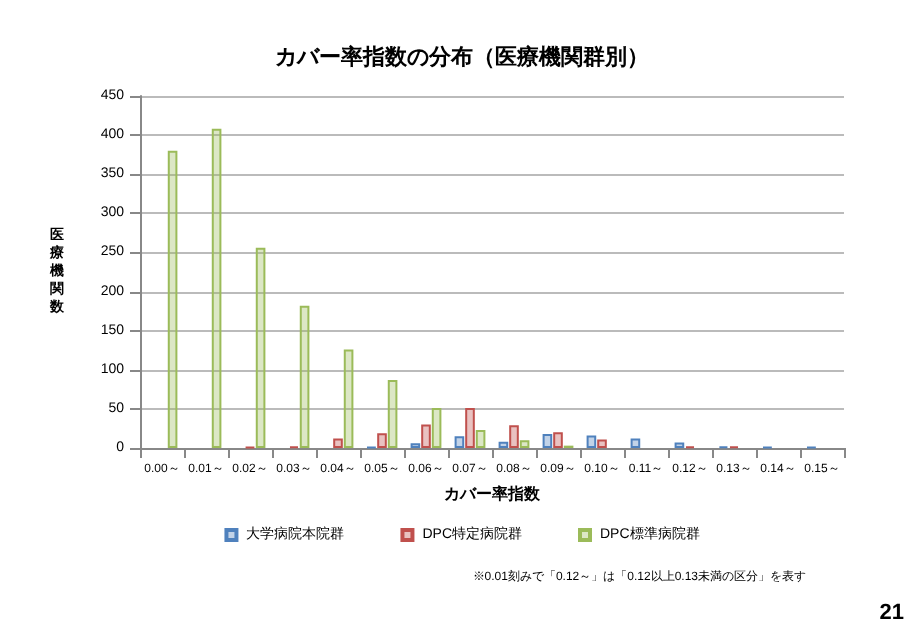 Image resolution: width=924 pixels, height=640 pixels. Describe the element at coordinates (493, 492) in the screenshot. I see `x-axis-title: カバー率指数` at that location.